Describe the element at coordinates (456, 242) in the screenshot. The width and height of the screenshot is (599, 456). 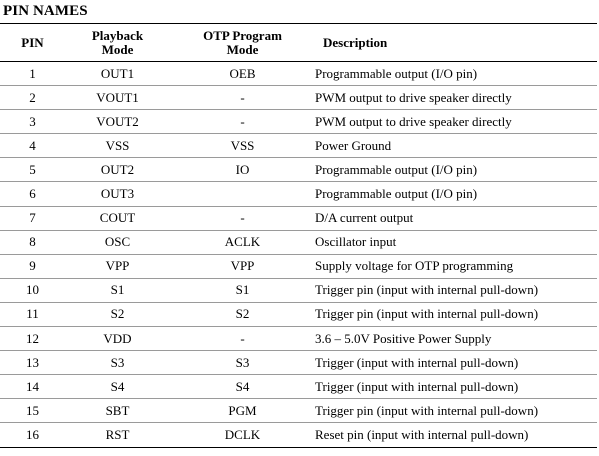
I see `description-cell: Oscillator input` at that location.